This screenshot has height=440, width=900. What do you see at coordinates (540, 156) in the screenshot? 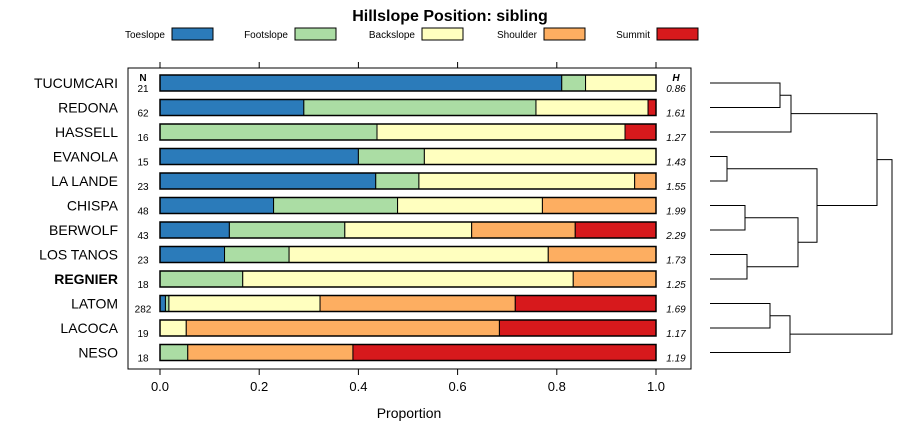
I see `bar-evanola-backslope` at bounding box center [540, 156].